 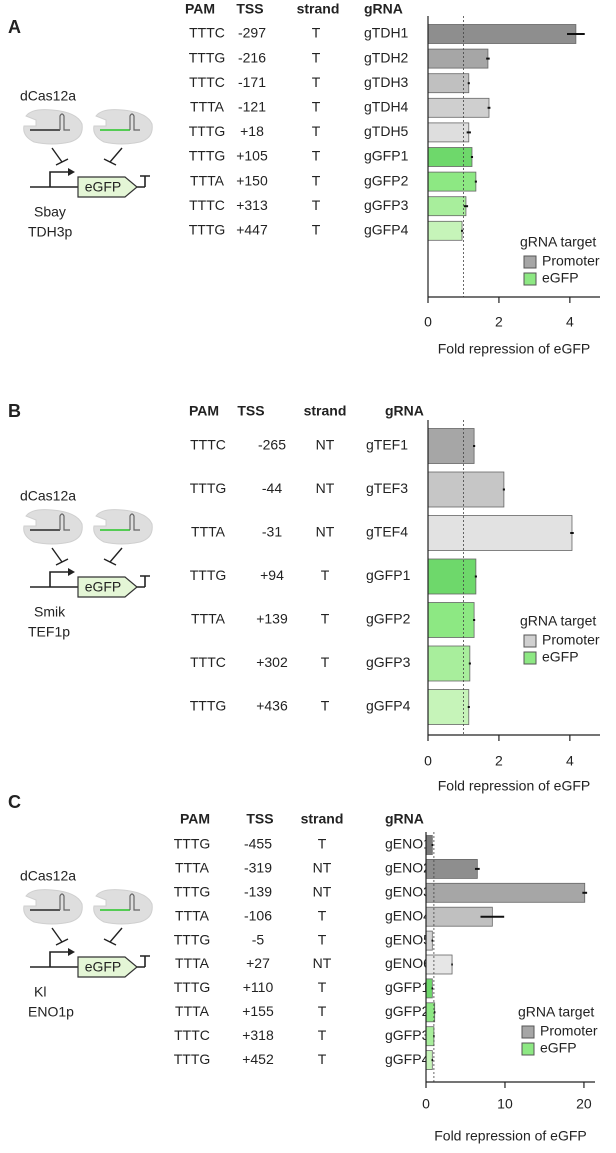 What do you see at coordinates (584, 1104) in the screenshot?
I see `x-tick-label: 20` at bounding box center [584, 1104].